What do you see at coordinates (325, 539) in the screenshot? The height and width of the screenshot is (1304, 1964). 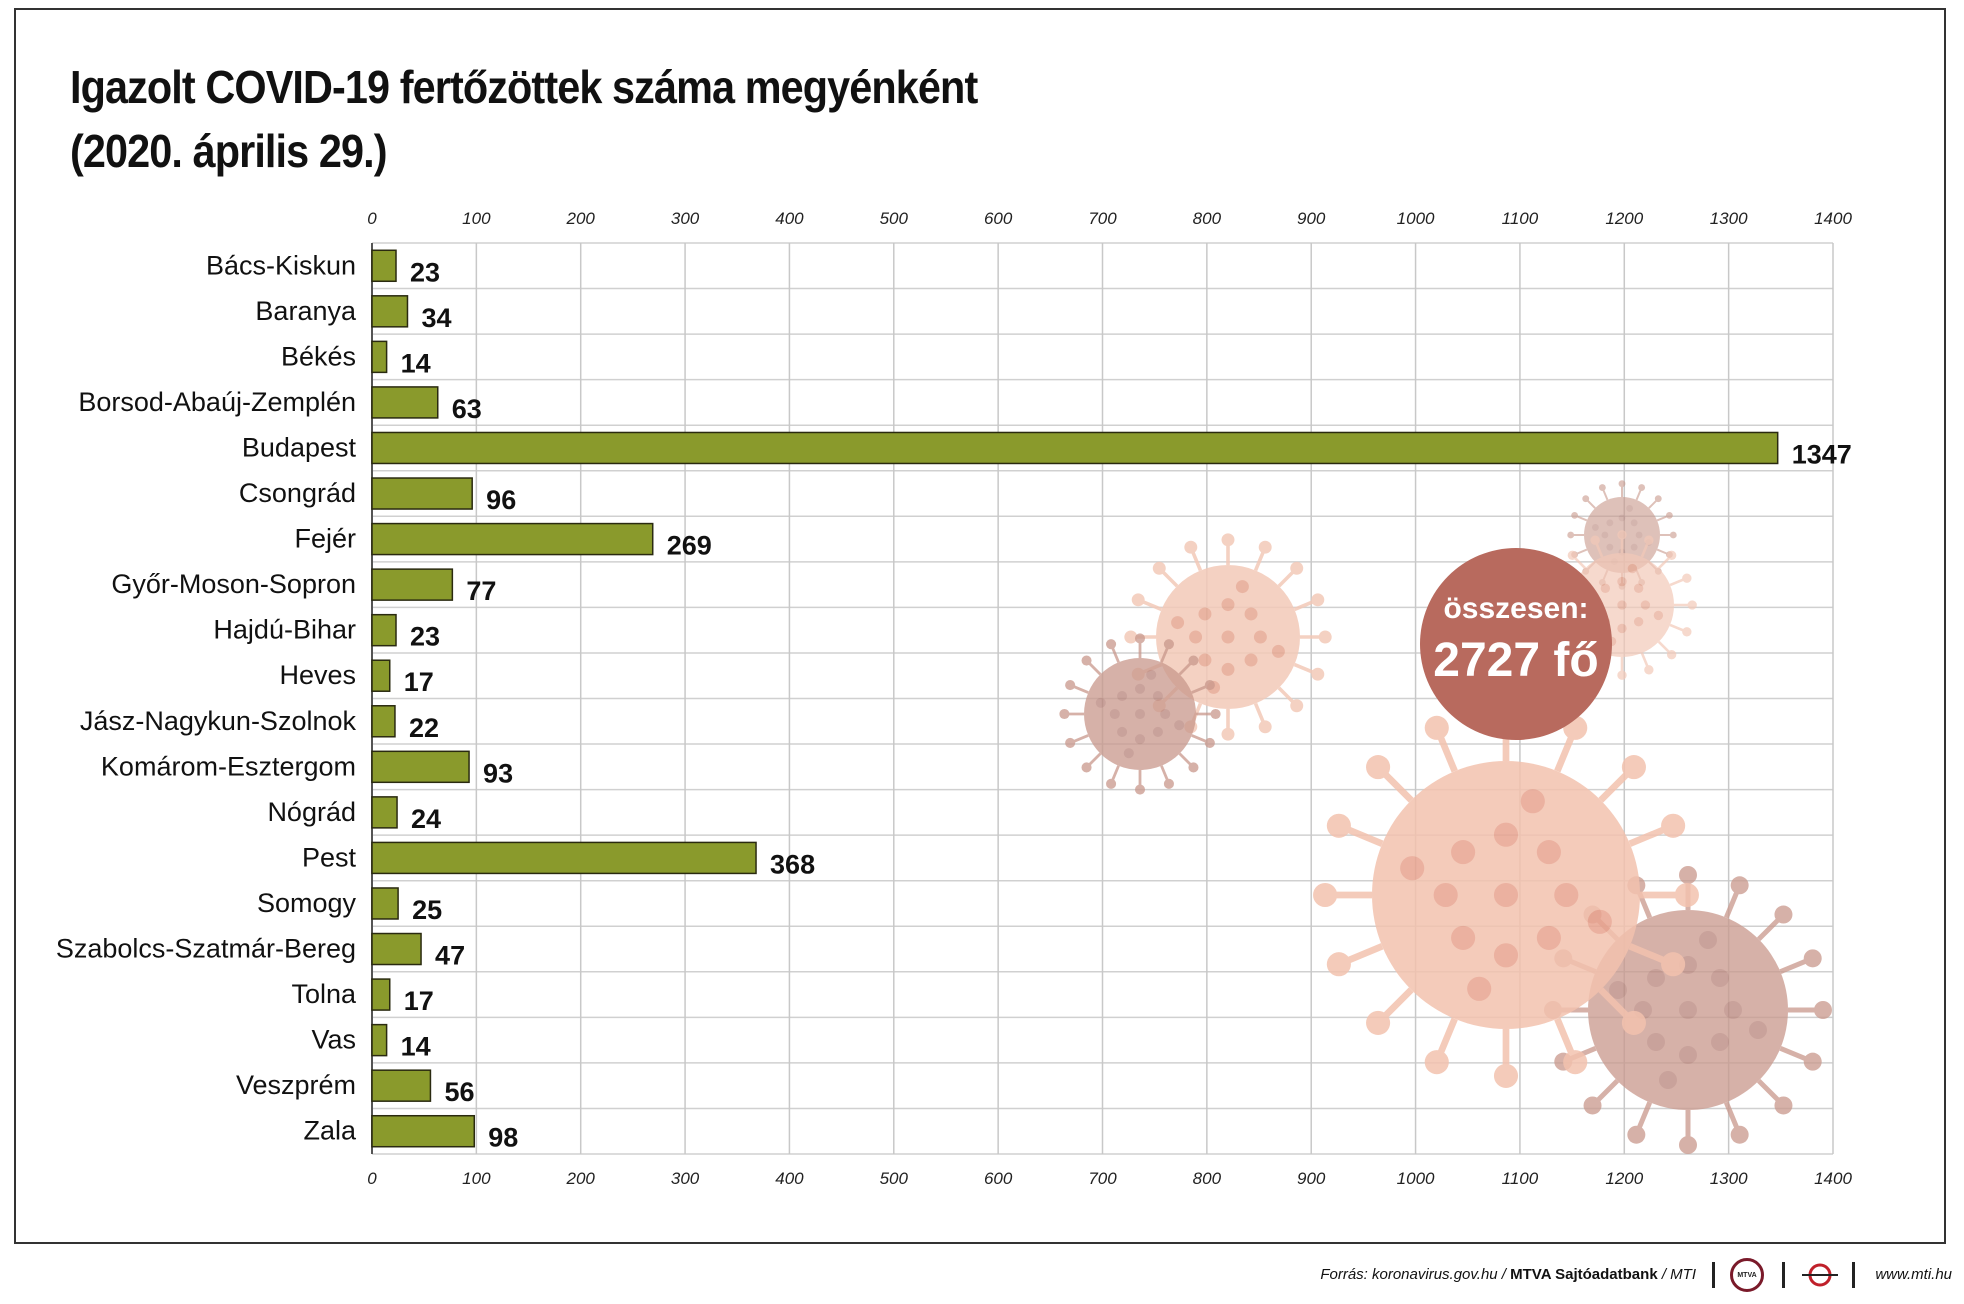 I see `category-label: Fejér` at bounding box center [325, 539].